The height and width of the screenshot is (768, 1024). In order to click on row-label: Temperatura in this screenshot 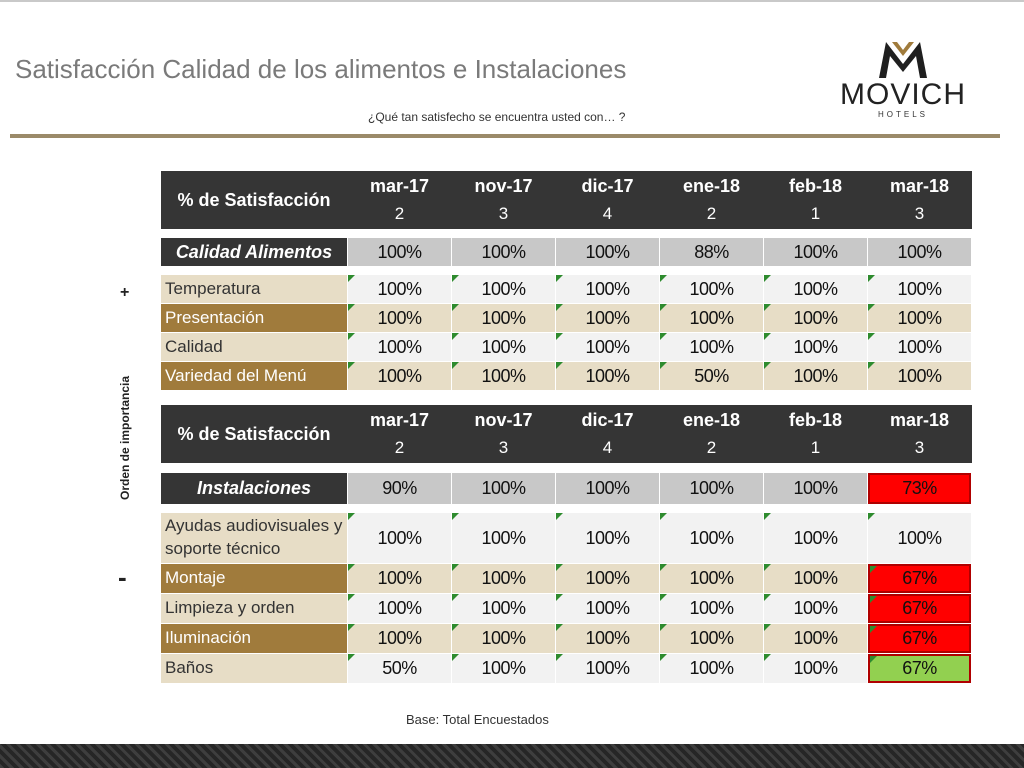, I will do `click(254, 289)`.